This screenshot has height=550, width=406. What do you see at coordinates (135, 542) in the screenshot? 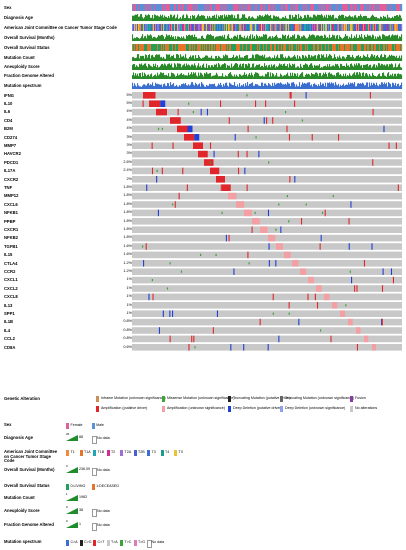
I see `legend-swatch` at bounding box center [135, 542].